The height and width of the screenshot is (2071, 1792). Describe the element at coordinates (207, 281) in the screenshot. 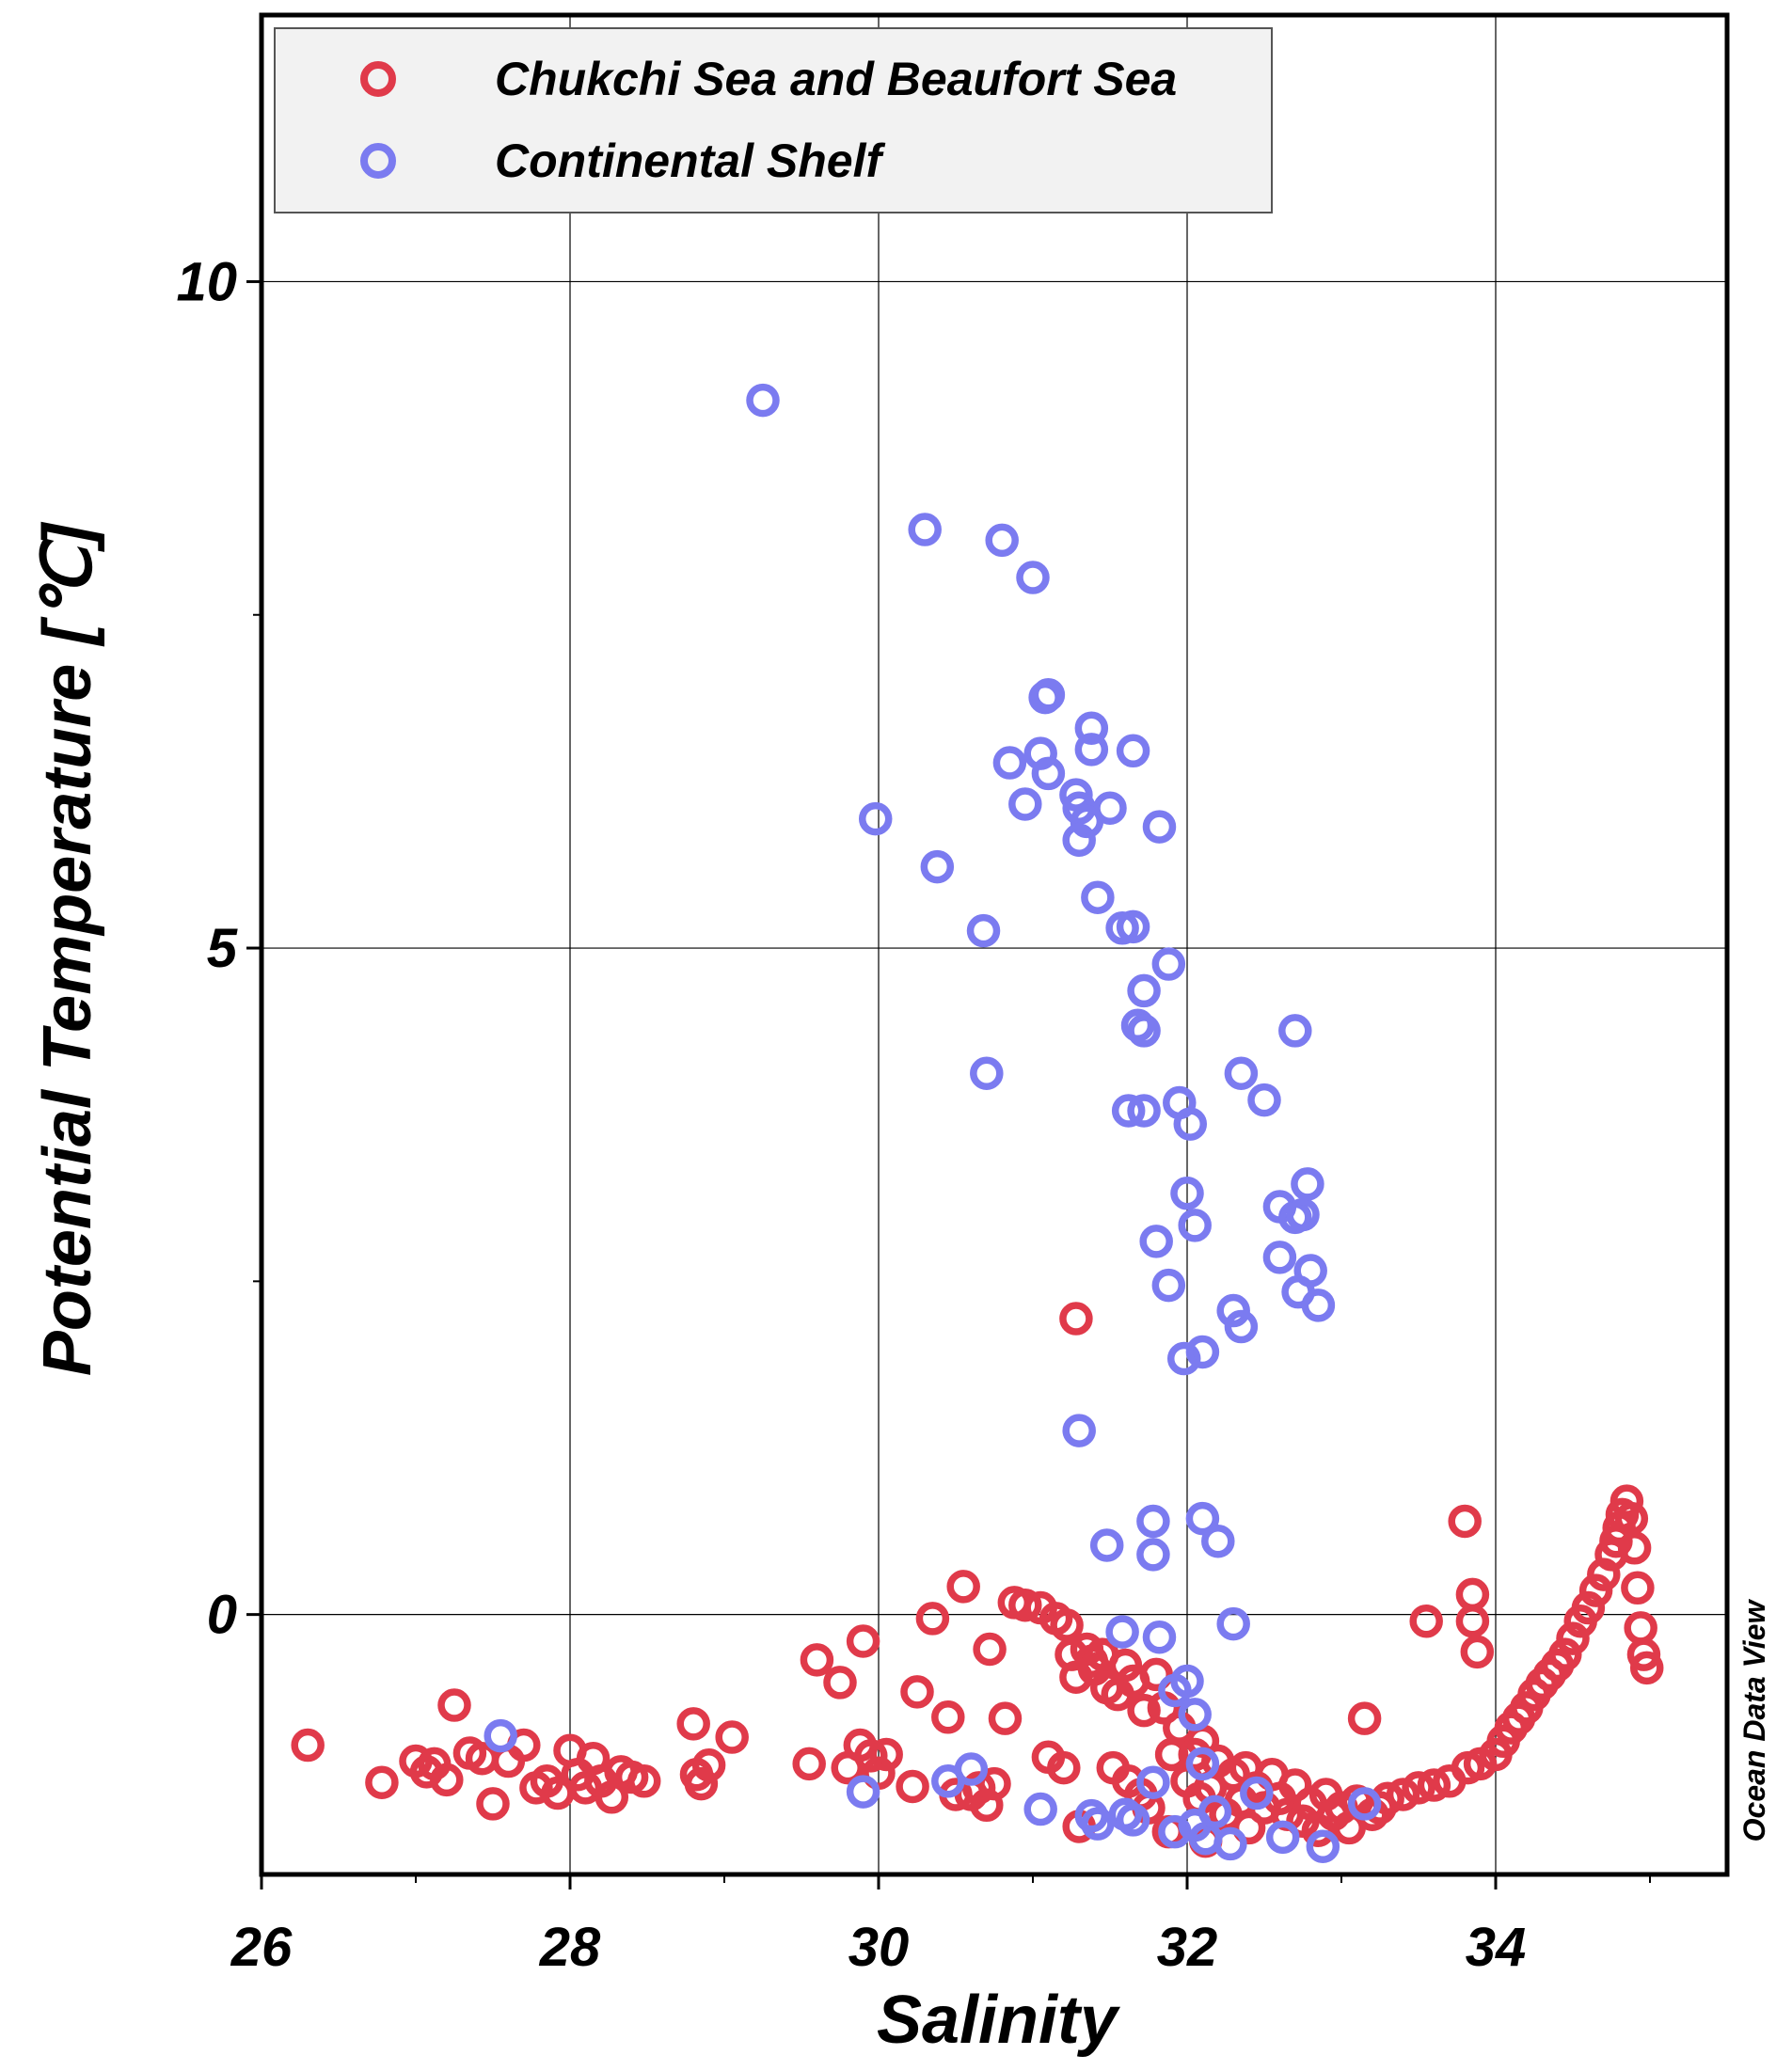

I see `y-tick-label: 10` at that location.